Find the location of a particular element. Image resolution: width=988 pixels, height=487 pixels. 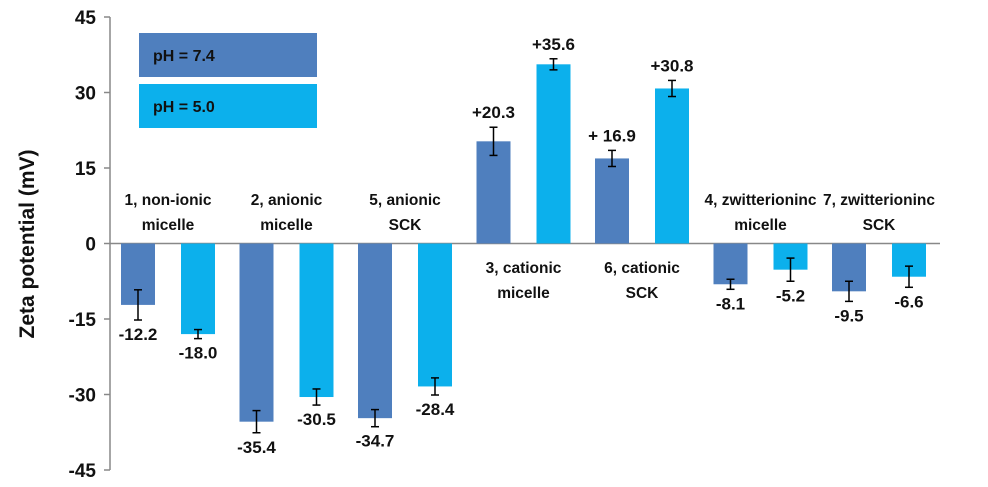

category-label: 2, anionic is located at coordinates (287, 200).